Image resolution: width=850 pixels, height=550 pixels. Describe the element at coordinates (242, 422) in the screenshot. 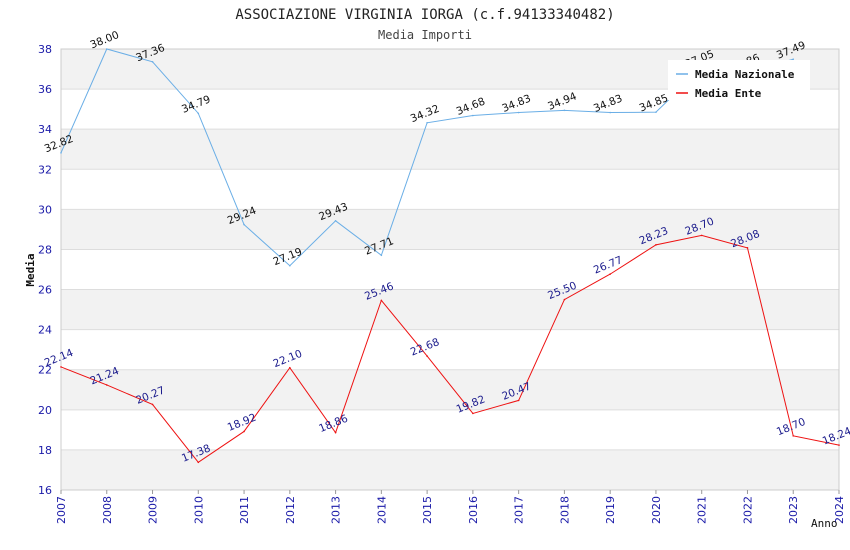

I see `data-label: 18.92` at that location.